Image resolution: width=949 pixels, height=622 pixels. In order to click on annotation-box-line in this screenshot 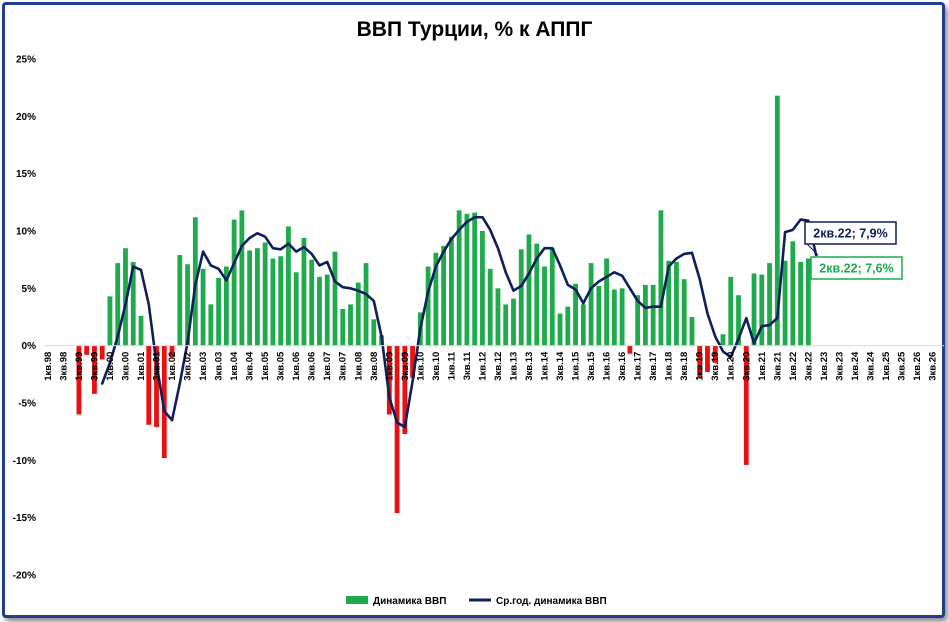, I will do `click(850, 233)`.